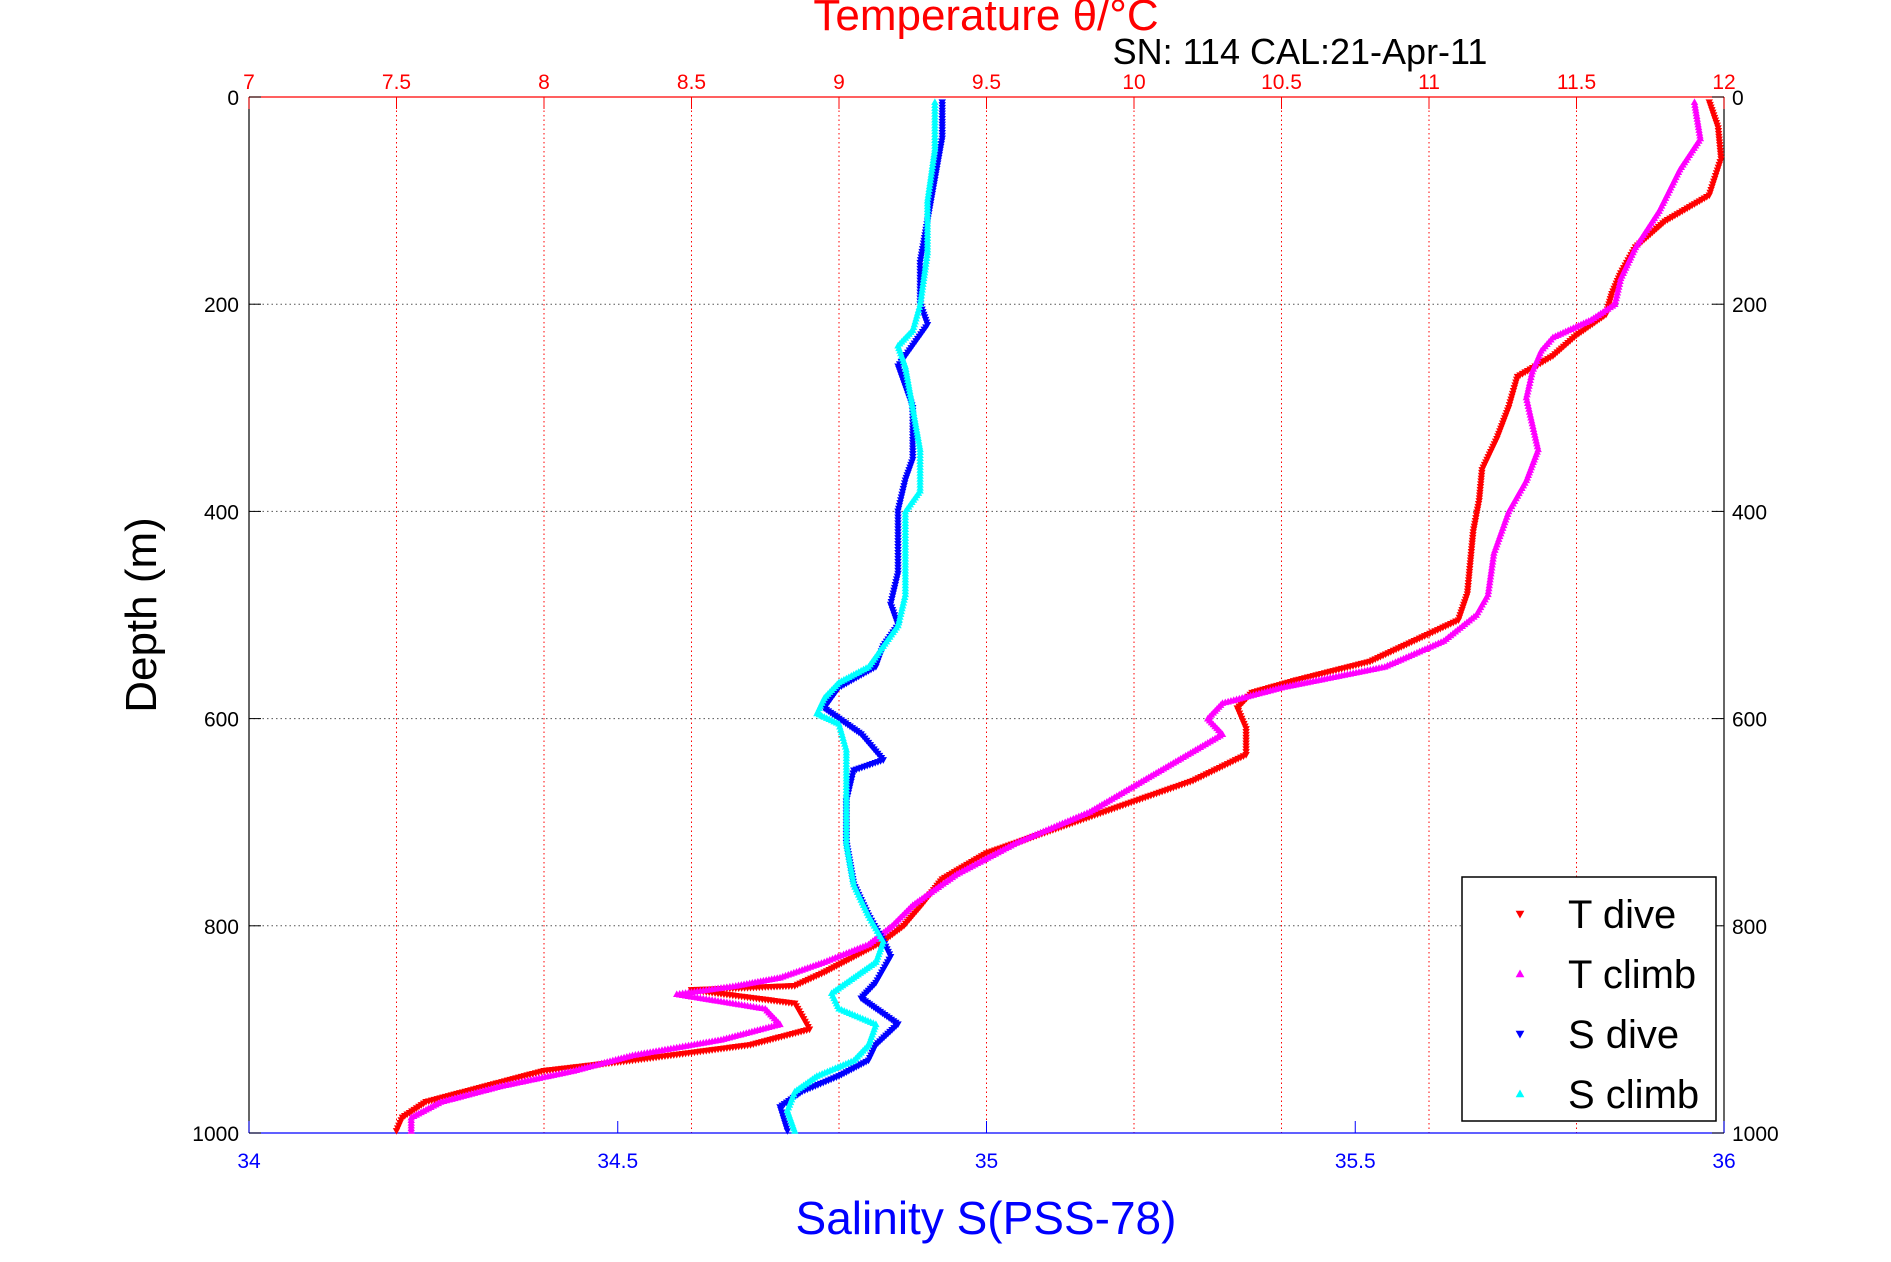 This screenshot has width=1891, height=1262. What do you see at coordinates (1300, 51) in the screenshot?
I see `chart-subtitle: SN: 114 CAL:21-Apr-11` at bounding box center [1300, 51].